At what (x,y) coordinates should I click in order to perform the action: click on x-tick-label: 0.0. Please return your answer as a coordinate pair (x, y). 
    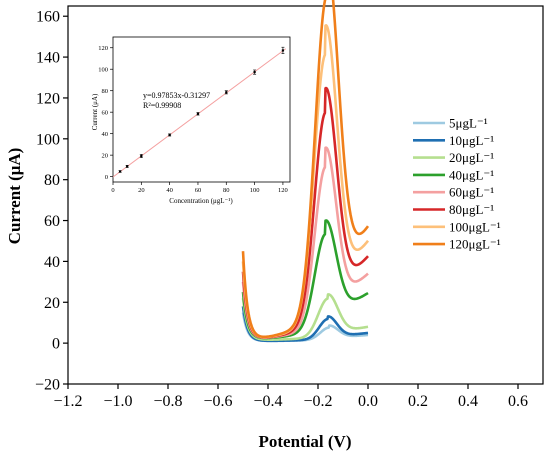
    Looking at the image, I should click on (368, 401).